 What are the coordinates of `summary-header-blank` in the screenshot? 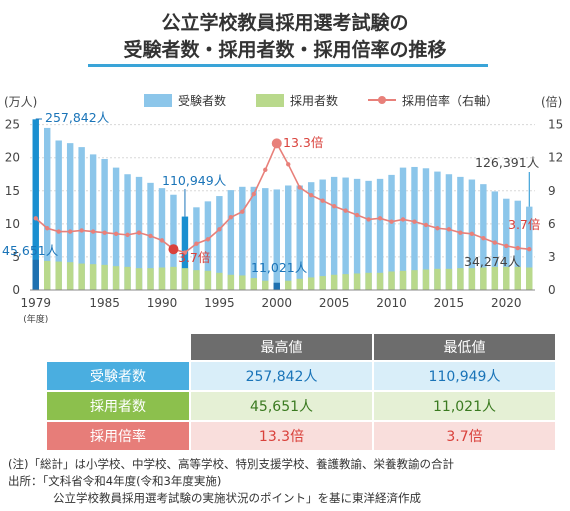 It's located at (118, 347).